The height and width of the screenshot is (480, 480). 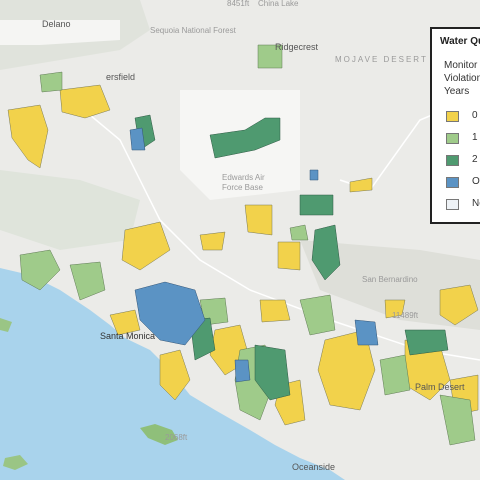 What do you see at coordinates (475, 137) in the screenshot?
I see `legend-label: 1` at bounding box center [475, 137].